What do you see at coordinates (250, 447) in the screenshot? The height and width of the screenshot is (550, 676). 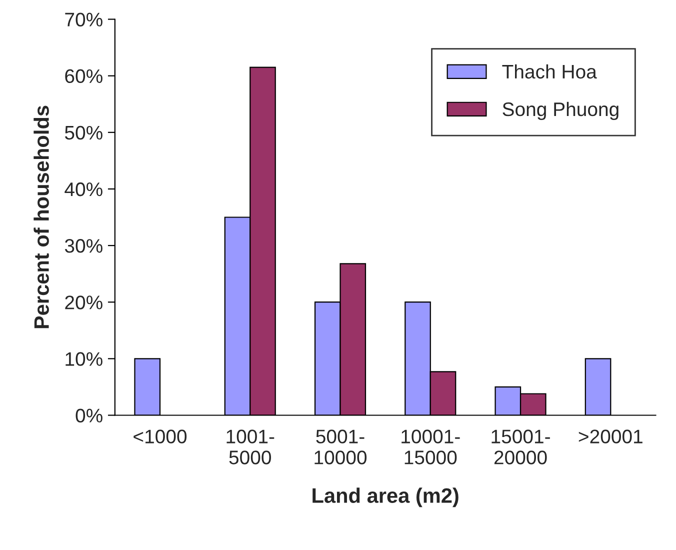 I see `x-tick-label: 1001- 5000` at bounding box center [250, 447].